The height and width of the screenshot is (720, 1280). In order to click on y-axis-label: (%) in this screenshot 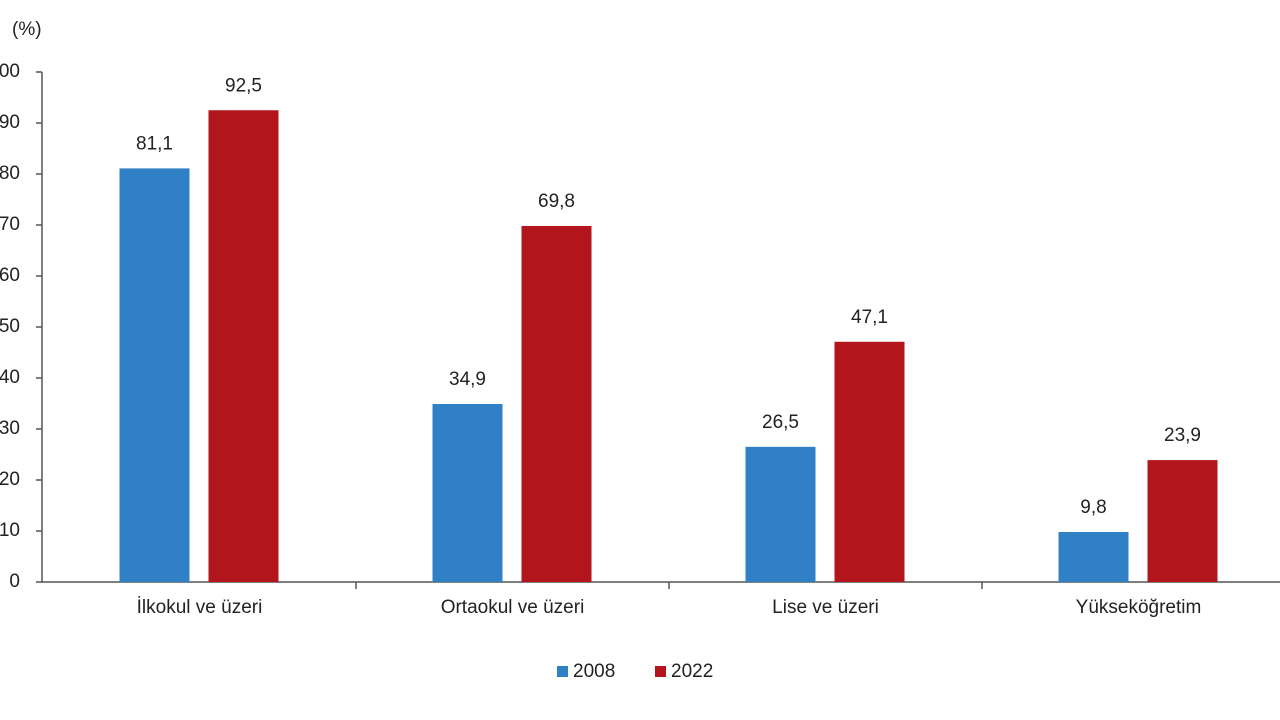, I will do `click(27, 29)`.